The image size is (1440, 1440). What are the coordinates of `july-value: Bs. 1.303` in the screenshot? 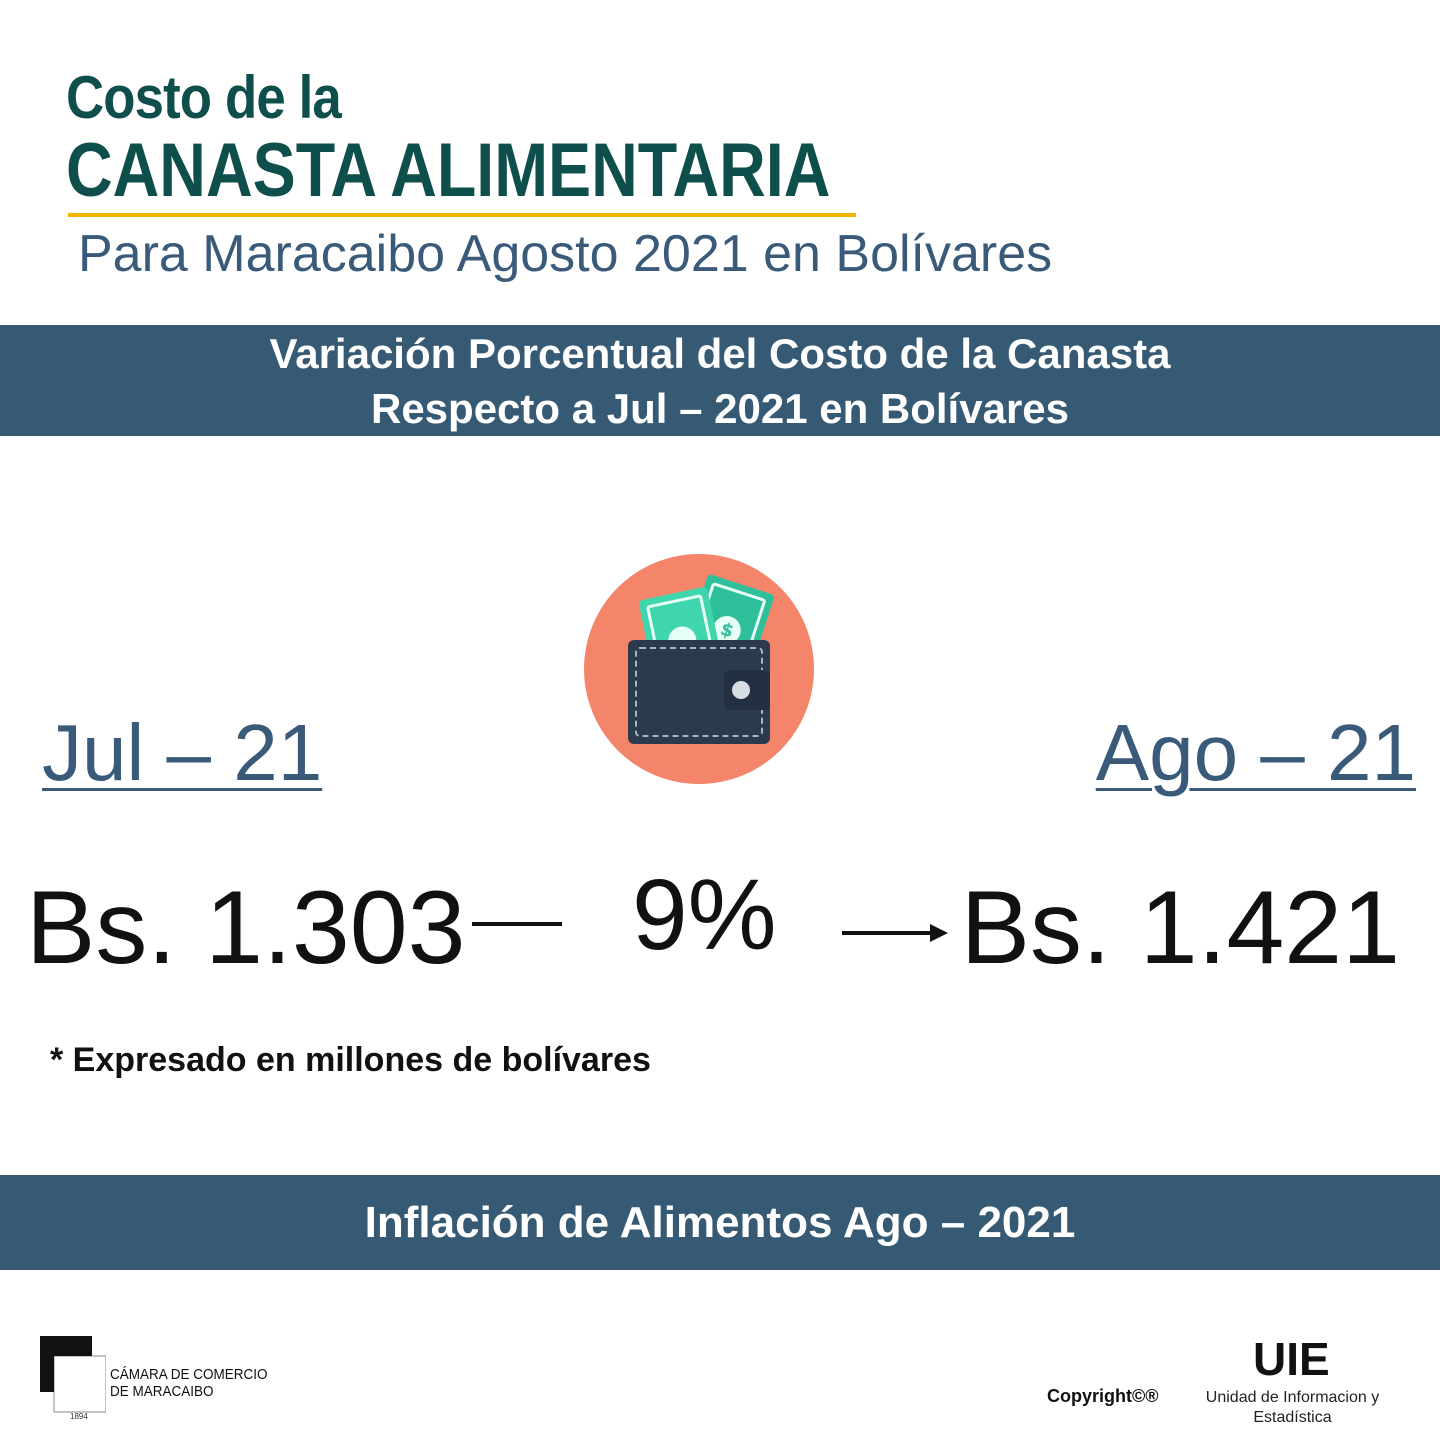 It's located at (246, 928).